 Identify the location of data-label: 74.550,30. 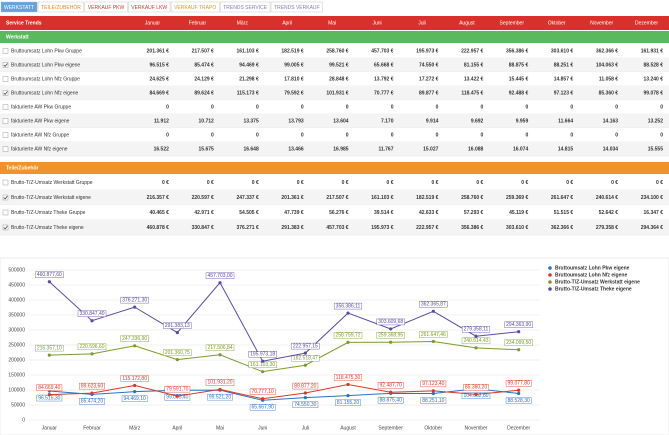
(305, 405).